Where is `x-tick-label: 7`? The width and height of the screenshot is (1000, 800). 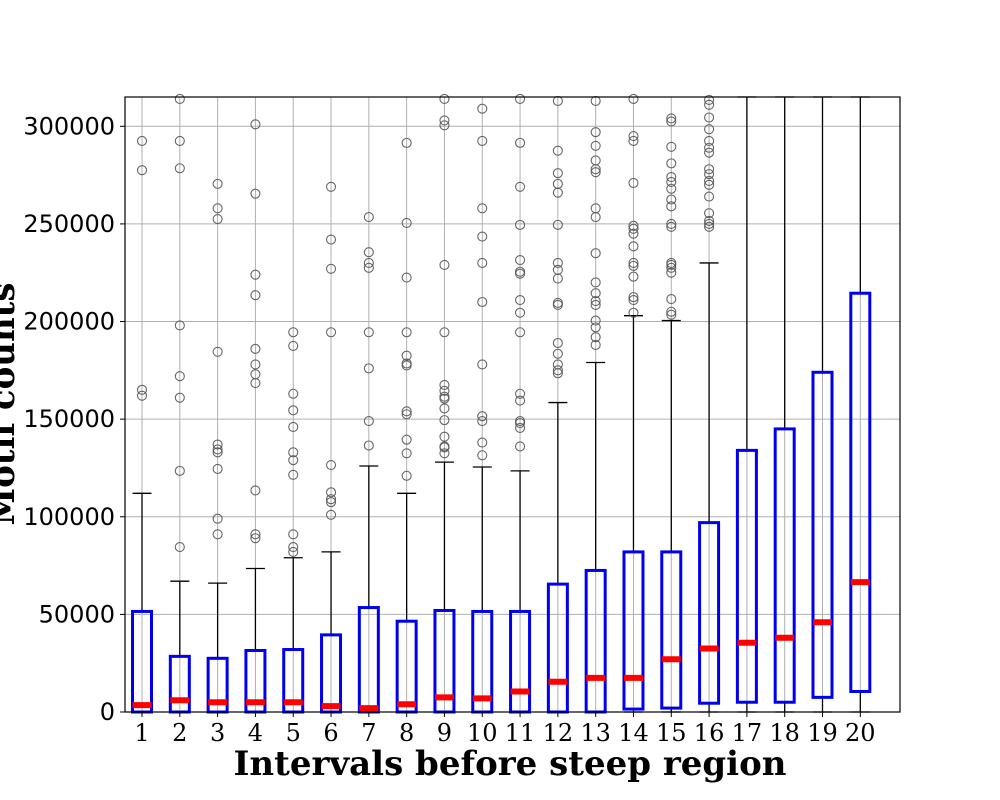 x-tick-label: 7 is located at coordinates (368, 733).